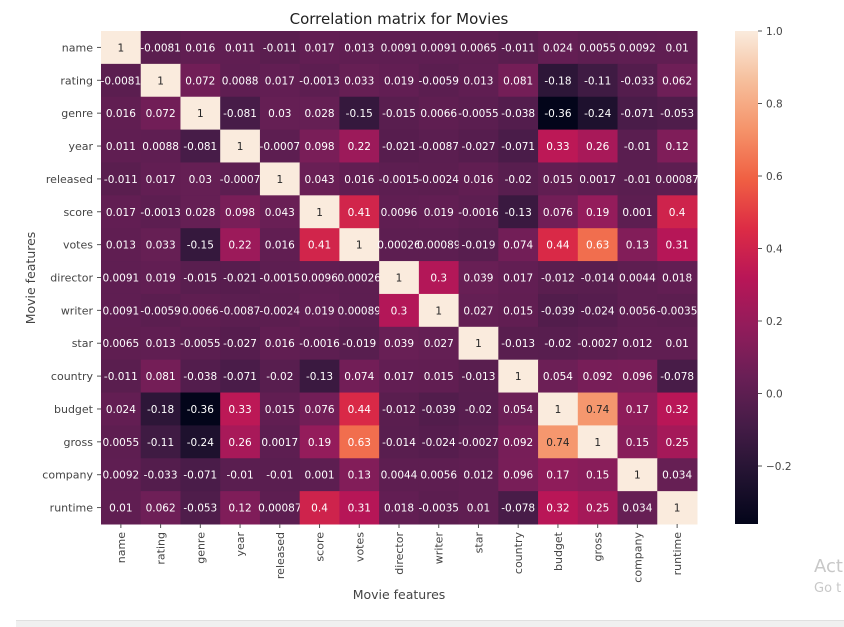  I want to click on y-tick-label: votes, so click(78, 245).